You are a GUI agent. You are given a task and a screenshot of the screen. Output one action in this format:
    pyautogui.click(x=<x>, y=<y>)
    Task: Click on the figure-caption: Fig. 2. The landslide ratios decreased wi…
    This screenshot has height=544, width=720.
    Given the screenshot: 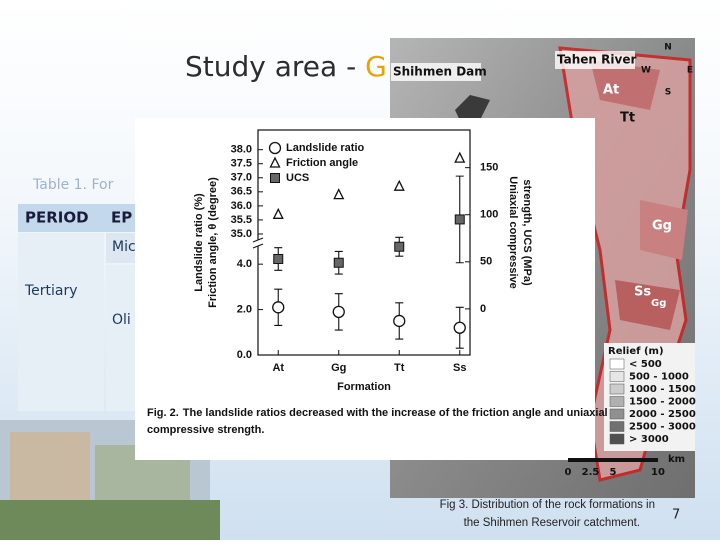 What is the action you would take?
    pyautogui.click(x=377, y=413)
    